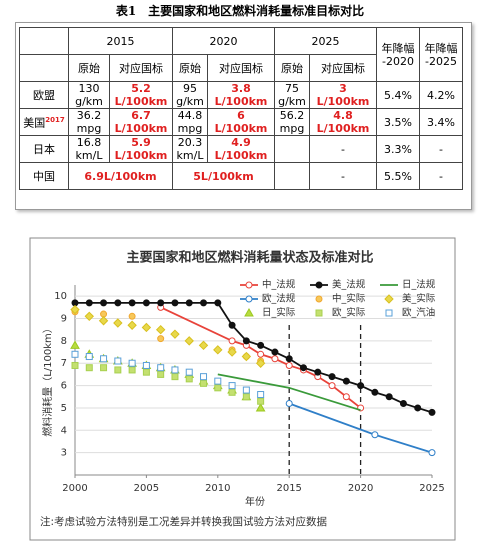 The width and height of the screenshot is (480, 546). What do you see at coordinates (398, 122) in the screenshot?
I see `cell: 3.5%` at bounding box center [398, 122].